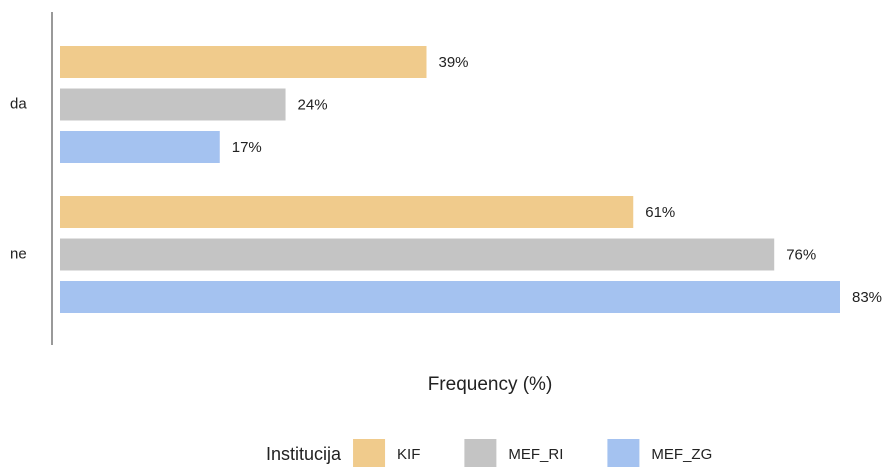 The height and width of the screenshot is (467, 894). I want to click on value-label: 39%, so click(454, 62).